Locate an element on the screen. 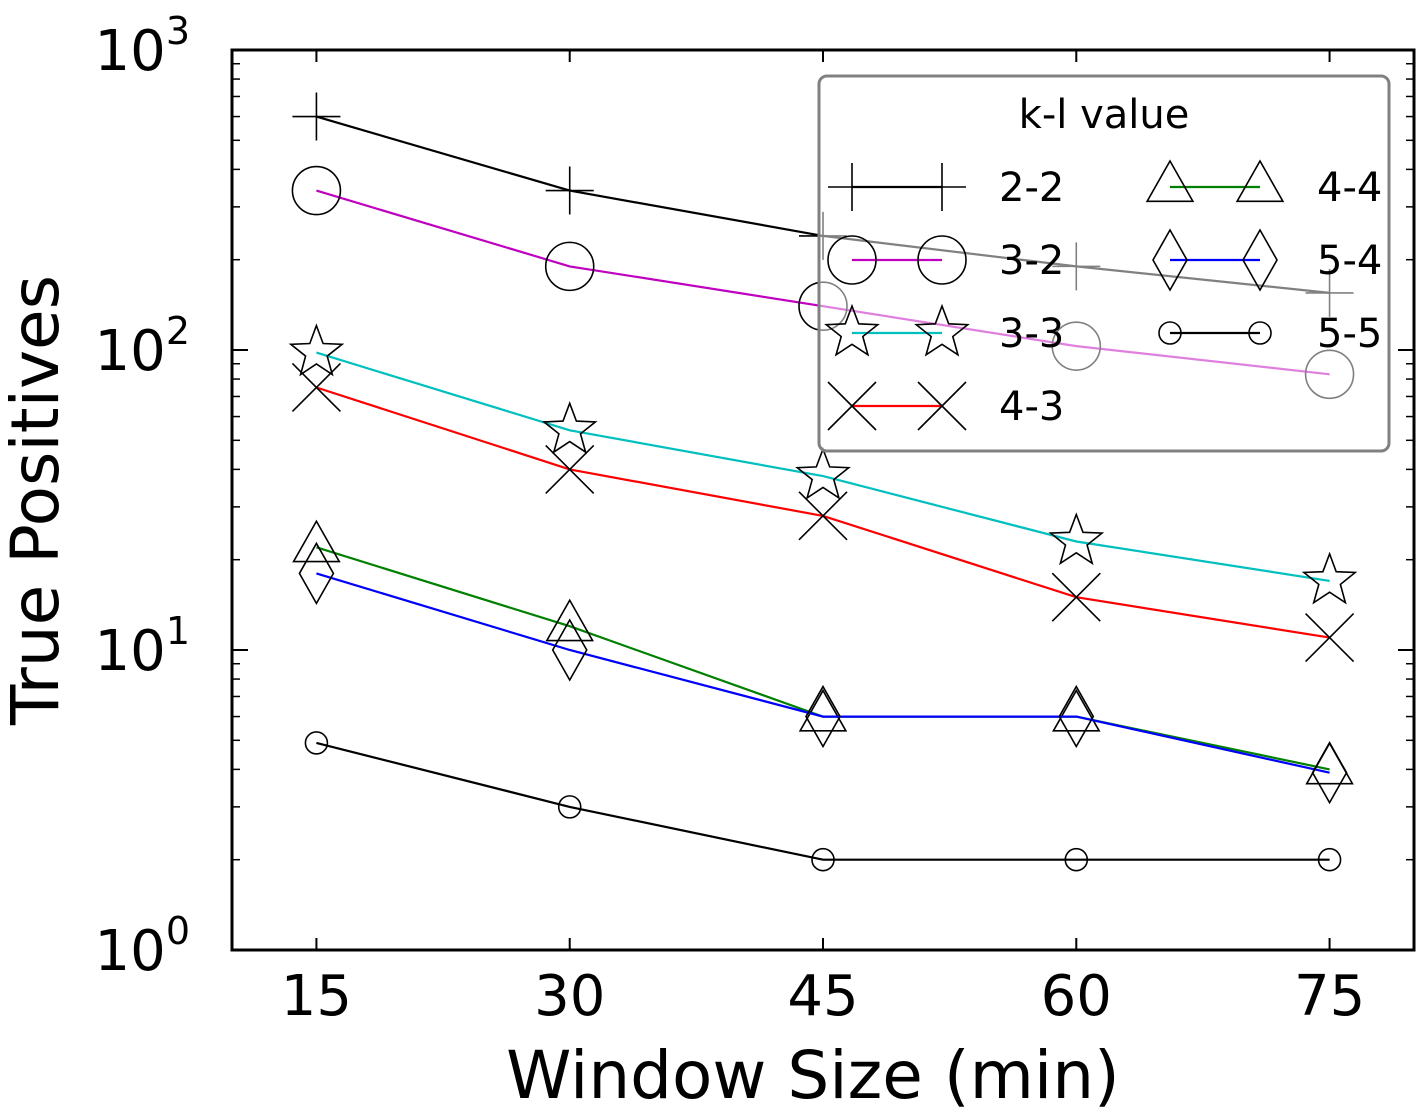 The width and height of the screenshot is (1417, 1112). legend-label: 5-4 is located at coordinates (1349, 261).